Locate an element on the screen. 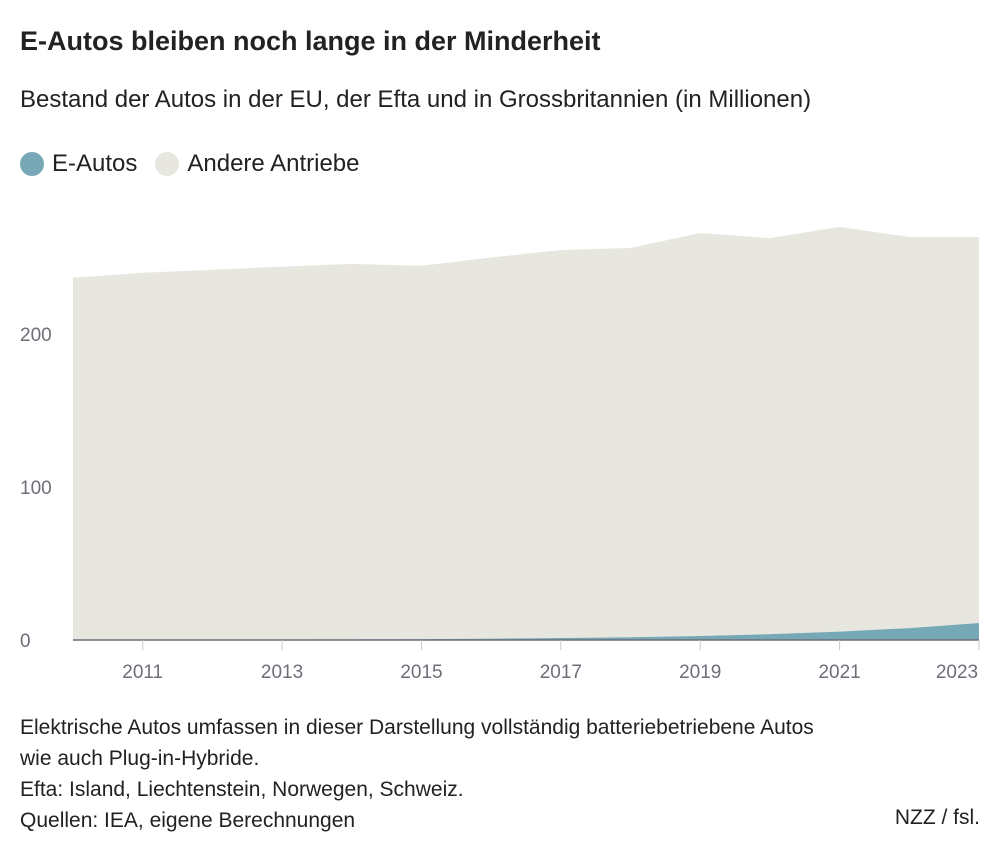 This screenshot has height=858, width=1000. legend-item-andere: Andere Antriebe is located at coordinates (257, 164).